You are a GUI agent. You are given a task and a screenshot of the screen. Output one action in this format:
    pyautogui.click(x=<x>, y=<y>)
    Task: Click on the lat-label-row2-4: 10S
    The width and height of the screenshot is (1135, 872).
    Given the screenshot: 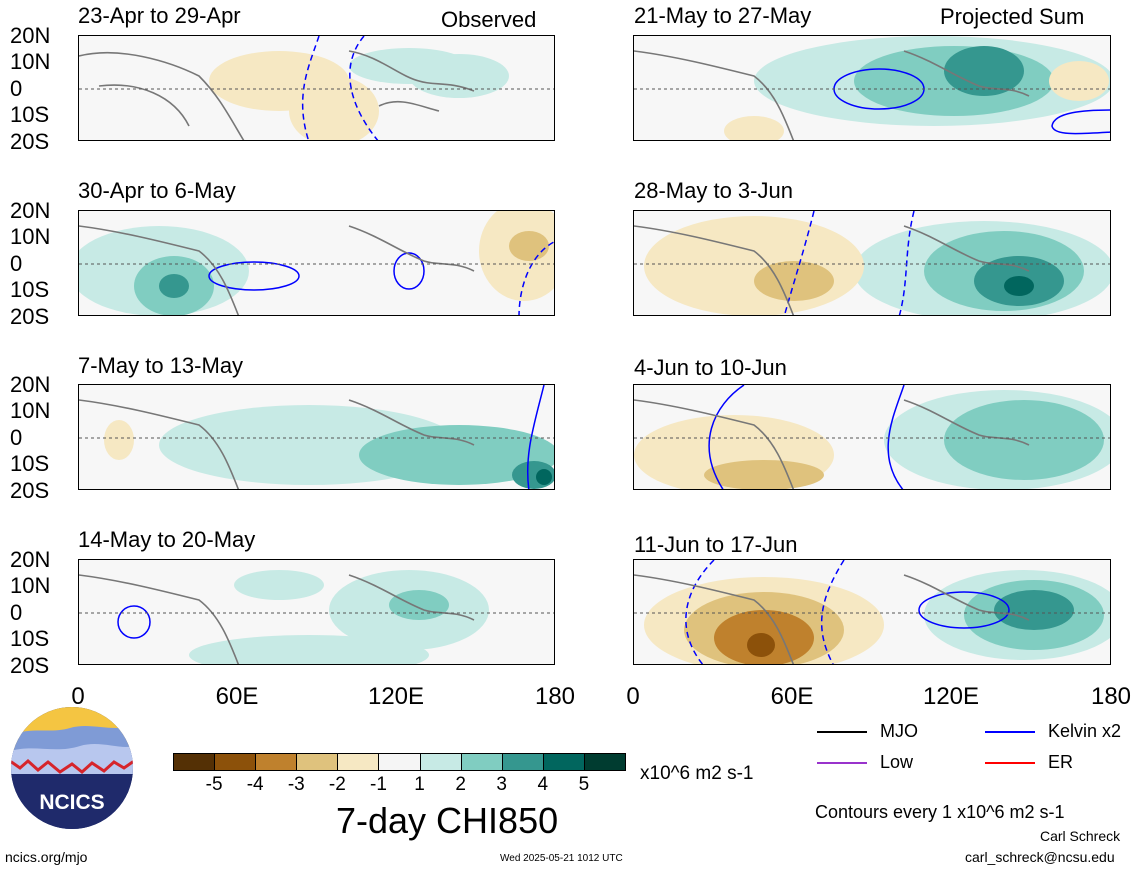 What is the action you would take?
    pyautogui.click(x=30, y=289)
    